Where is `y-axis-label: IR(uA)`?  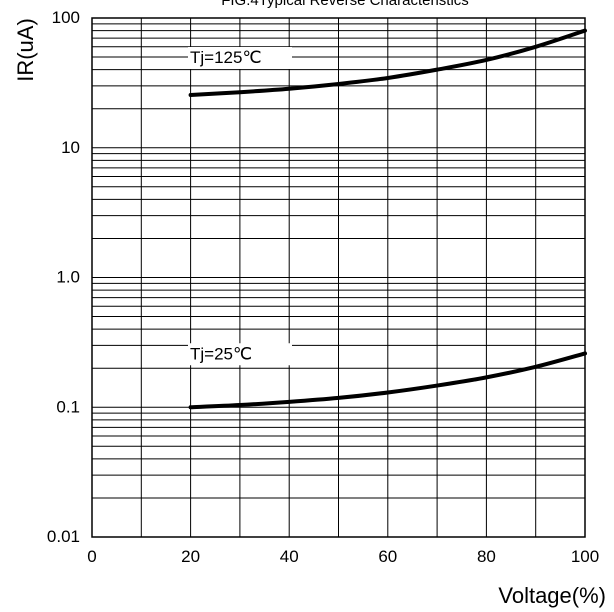
y-axis-label: IR(uA) is located at coordinates (25, 50).